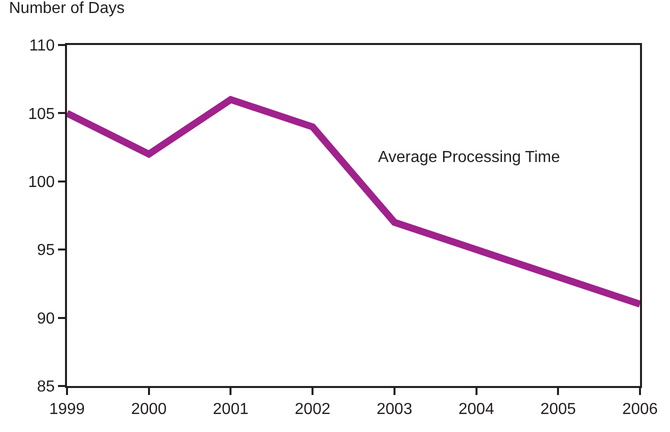  What do you see at coordinates (41, 114) in the screenshot?
I see `y-tick-label: 105` at bounding box center [41, 114].